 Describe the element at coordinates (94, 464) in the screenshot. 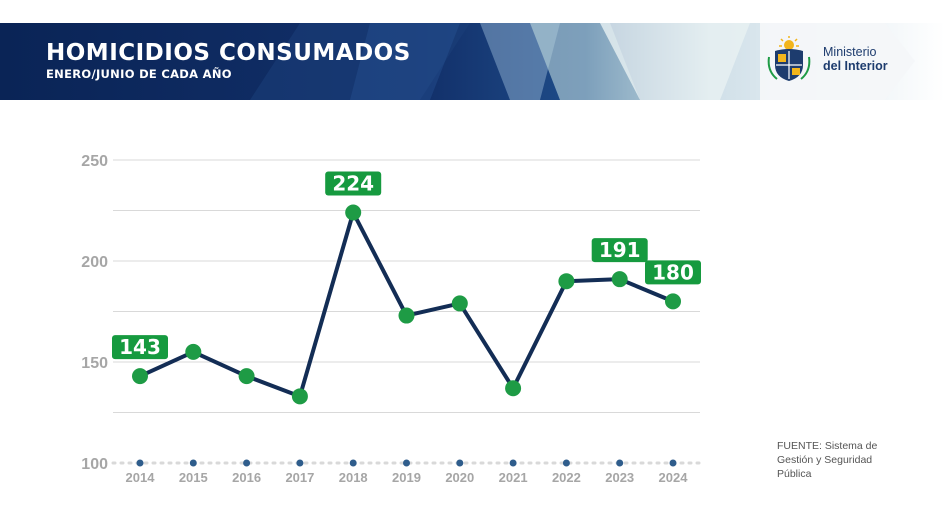

I see `y-tick-label: 100` at that location.